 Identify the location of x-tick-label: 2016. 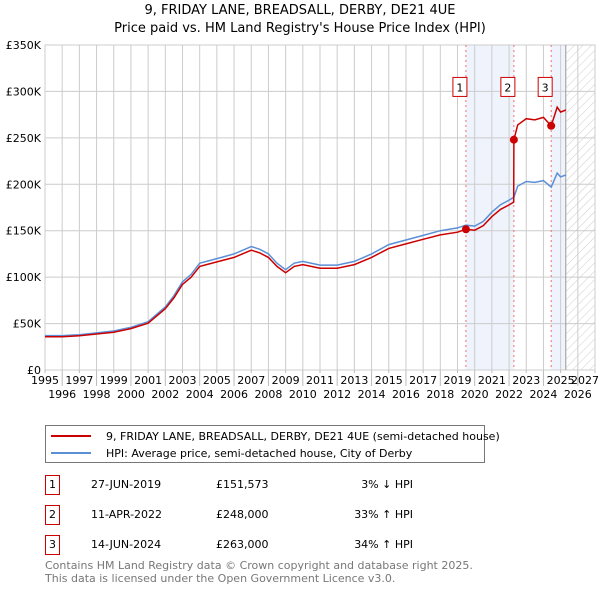
(406, 394).